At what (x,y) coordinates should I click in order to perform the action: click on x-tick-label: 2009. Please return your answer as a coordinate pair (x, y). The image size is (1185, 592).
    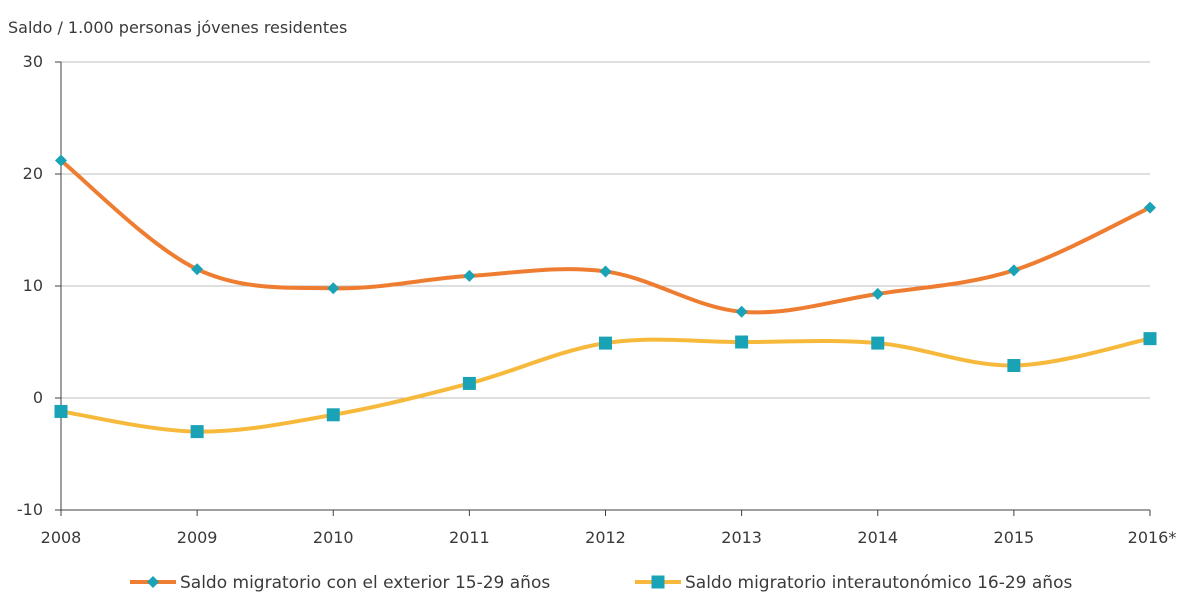
    Looking at the image, I should click on (197, 537).